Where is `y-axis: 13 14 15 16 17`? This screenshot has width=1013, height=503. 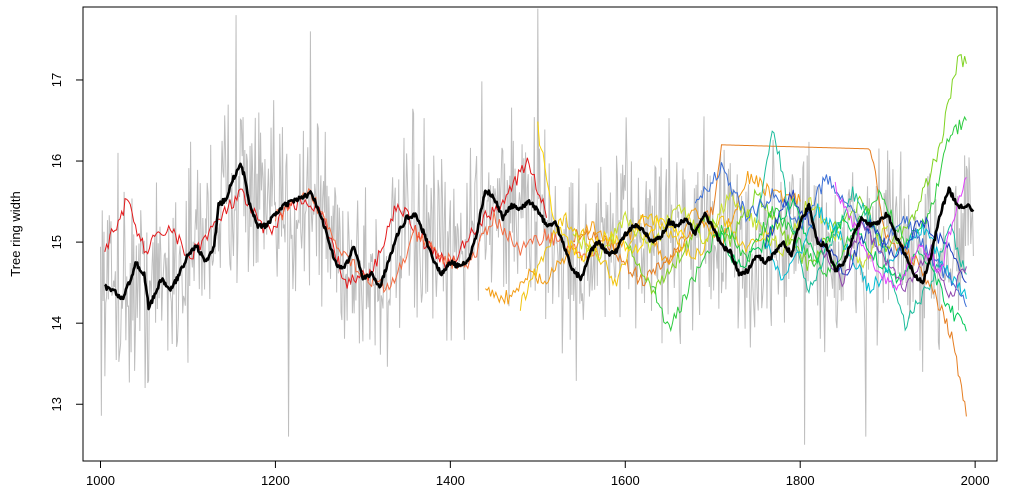 y-axis: 13 14 15 16 17 is located at coordinates (66, 242).